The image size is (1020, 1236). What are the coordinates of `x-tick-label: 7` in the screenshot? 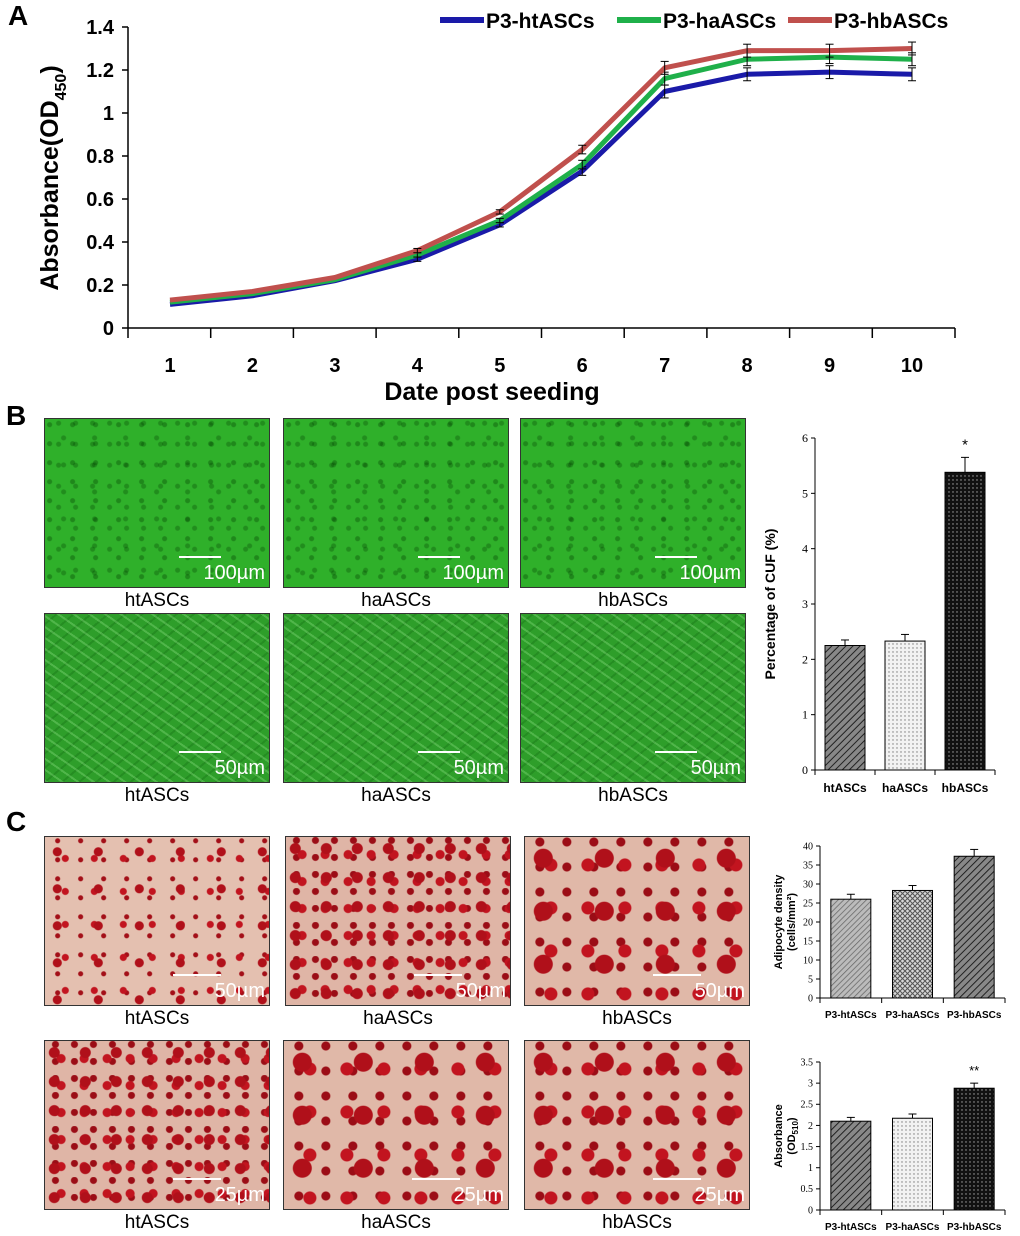 It's located at (664, 366).